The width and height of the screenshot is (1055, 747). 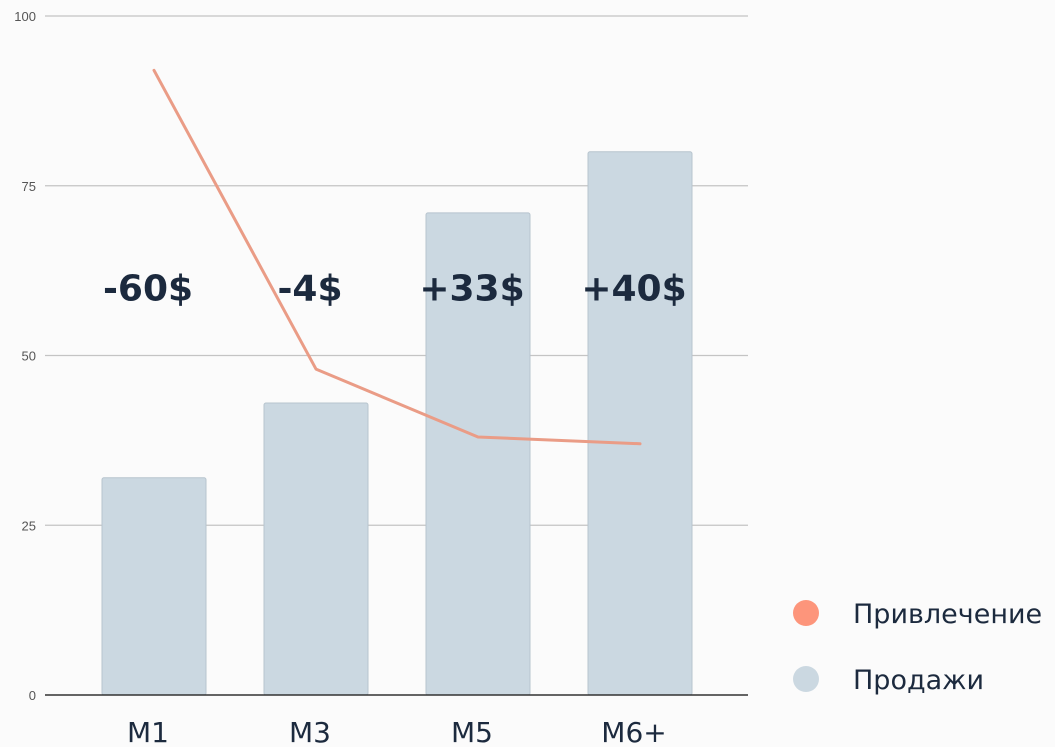 I want to click on legend: Привлечение Продажи, so click(x=917, y=647).